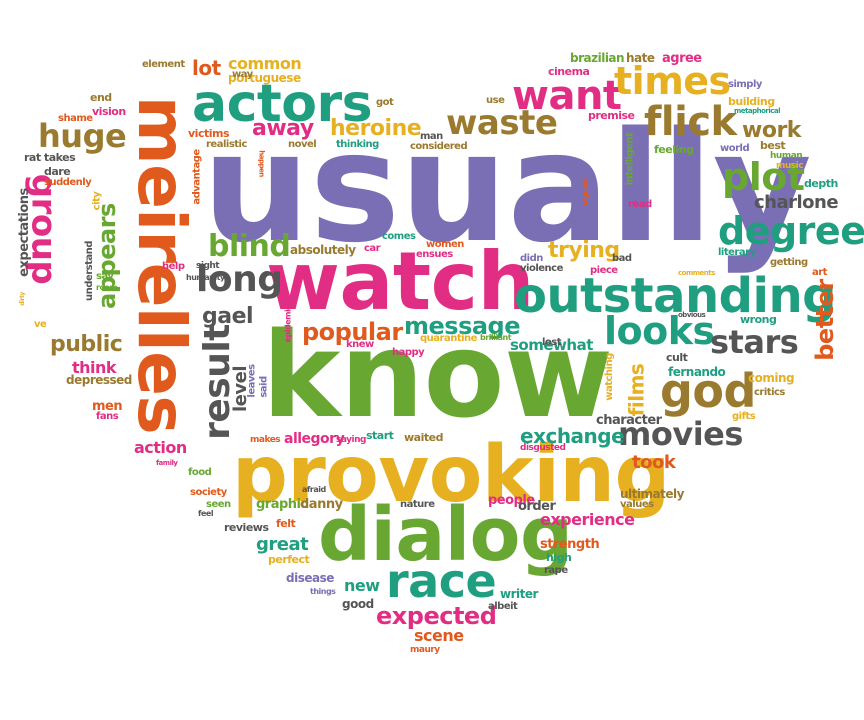  I want to click on cloud-word: feel, so click(206, 513).